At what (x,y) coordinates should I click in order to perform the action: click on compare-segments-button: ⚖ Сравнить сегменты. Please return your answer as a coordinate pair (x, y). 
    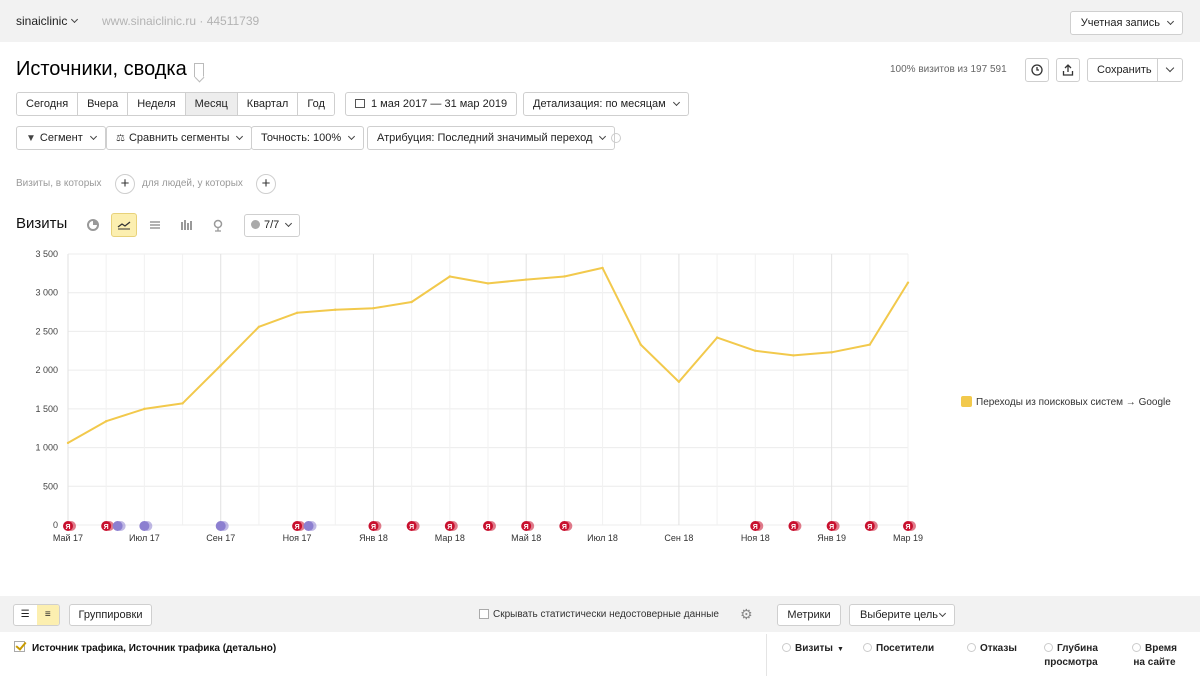
    Looking at the image, I should click on (179, 138).